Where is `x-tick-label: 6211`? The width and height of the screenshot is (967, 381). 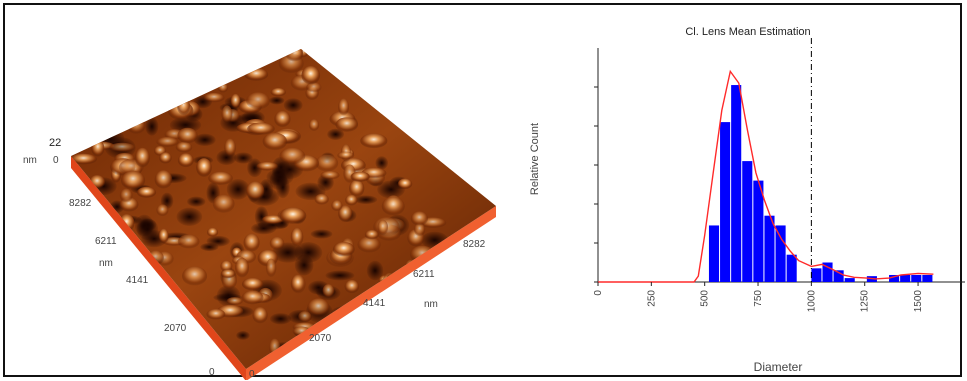 x-tick-label: 6211 is located at coordinates (424, 274).